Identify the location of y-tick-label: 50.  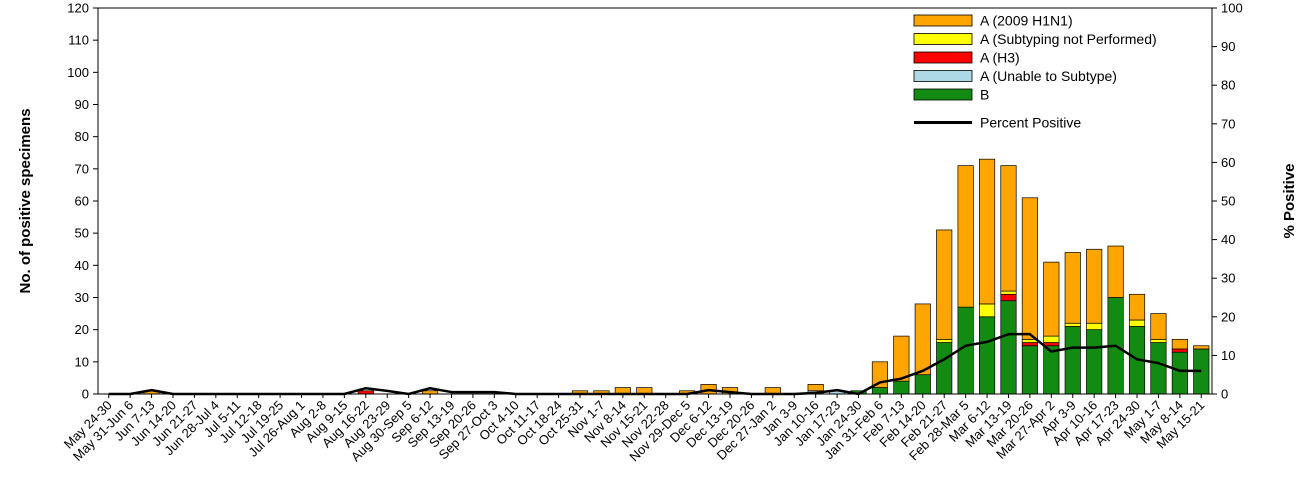
(82, 233).